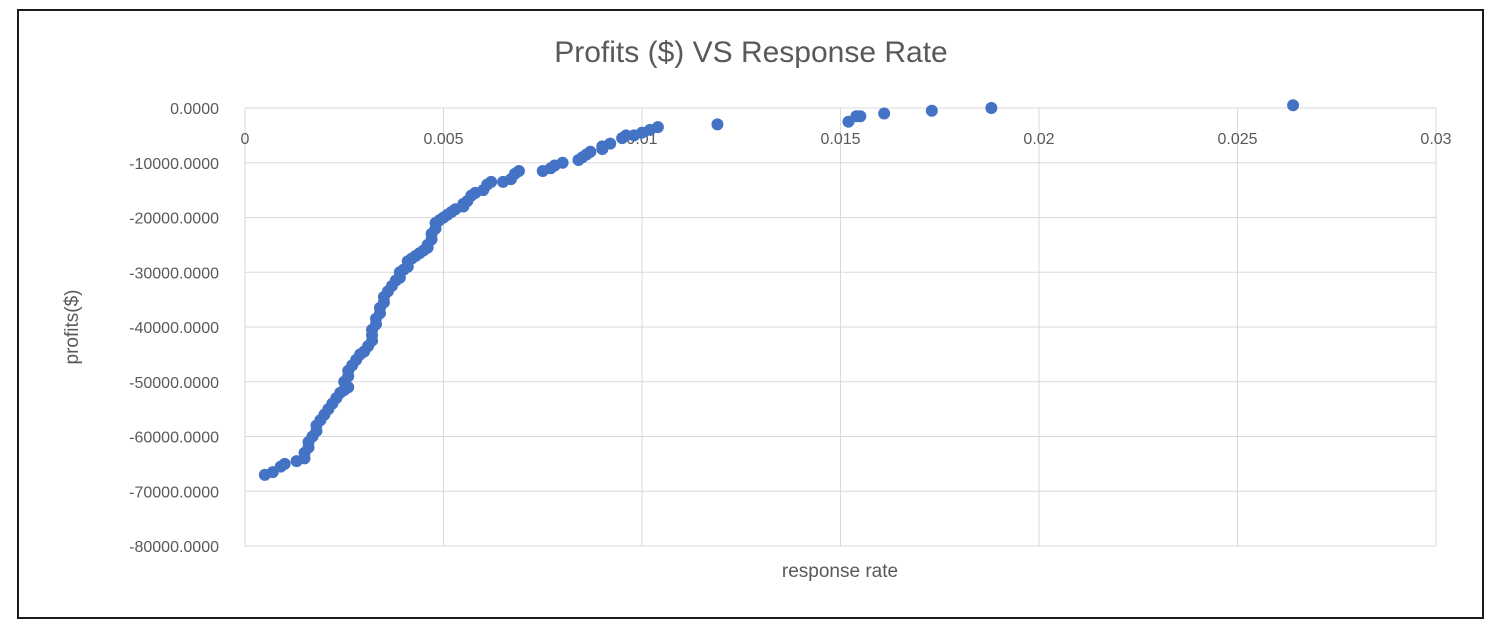 This screenshot has height=630, width=1504. I want to click on x-tick-label: 0, so click(245, 139).